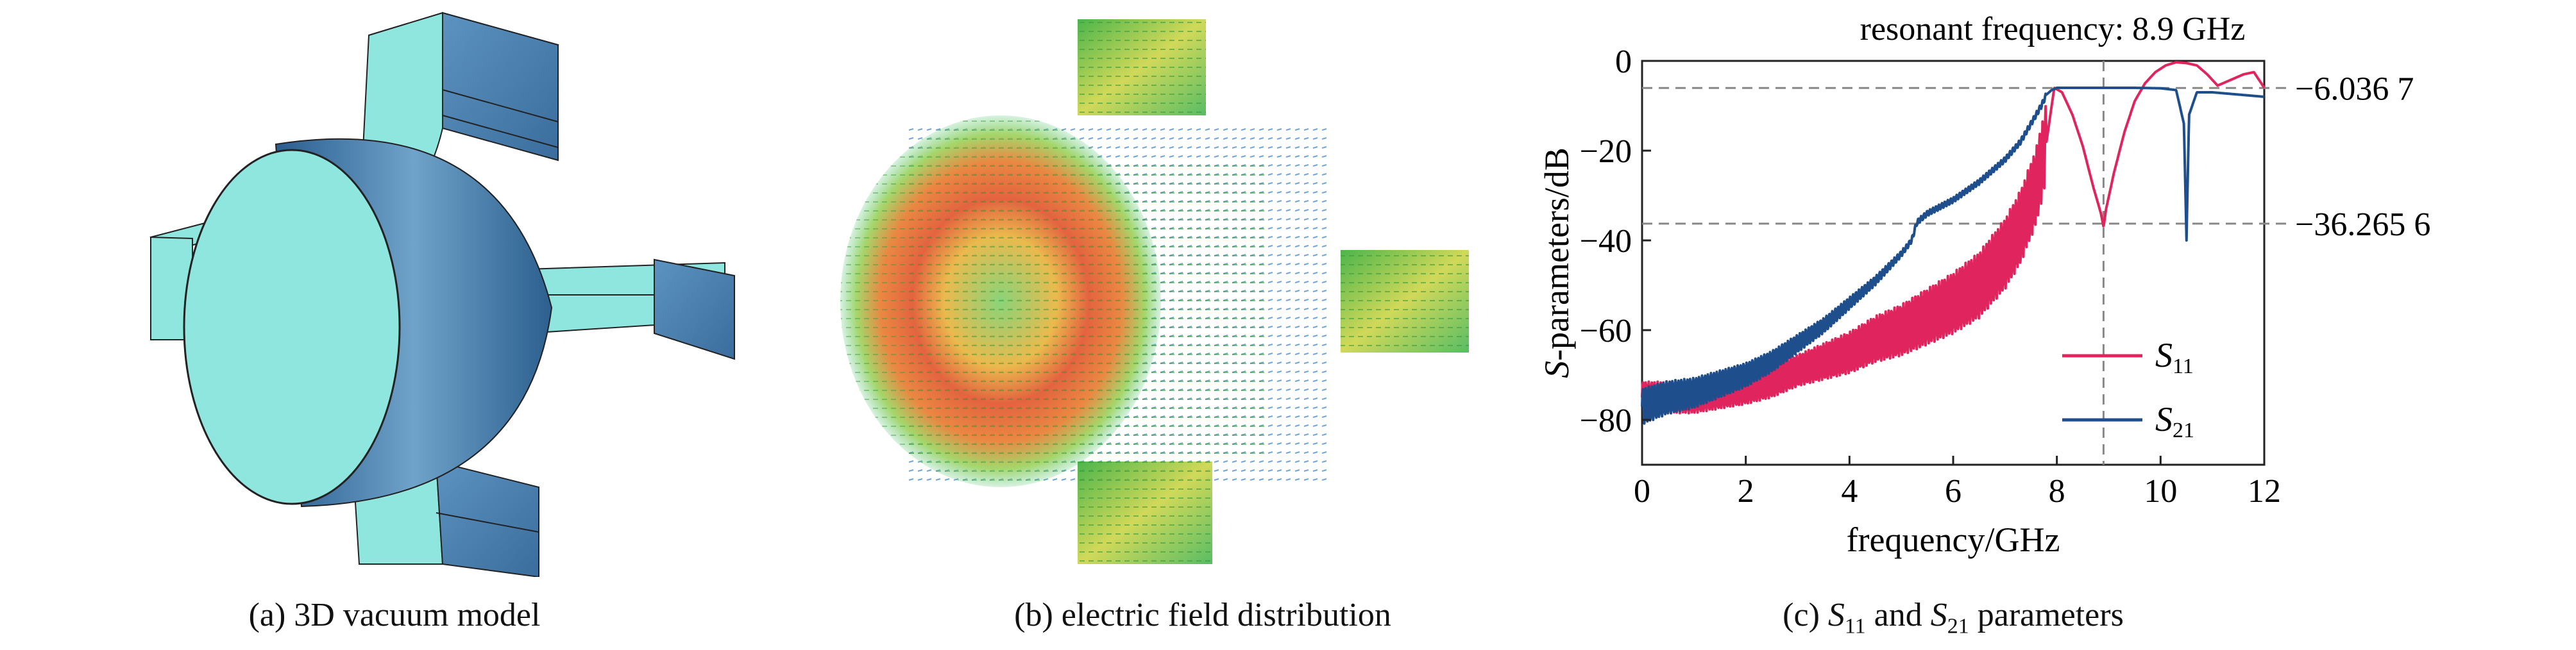 Image resolution: width=2576 pixels, height=650 pixels. I want to click on legend-s11-main: S, so click(2164, 355).